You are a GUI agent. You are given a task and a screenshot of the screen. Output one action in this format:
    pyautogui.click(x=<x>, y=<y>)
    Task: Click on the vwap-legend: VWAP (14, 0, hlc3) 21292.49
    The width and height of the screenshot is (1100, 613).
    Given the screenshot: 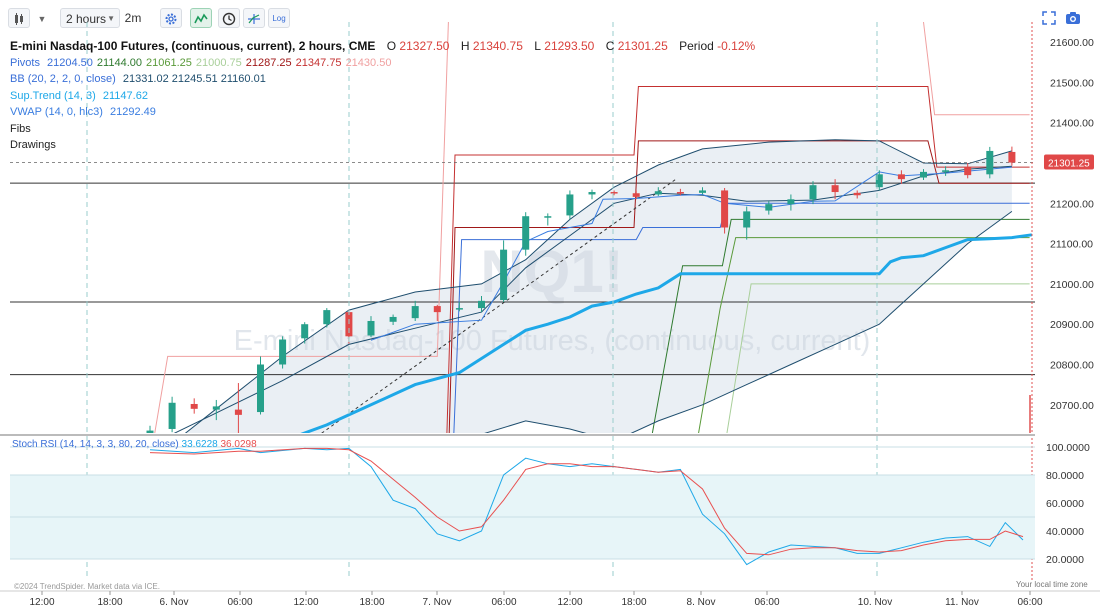 What is the action you would take?
    pyautogui.click(x=382, y=112)
    